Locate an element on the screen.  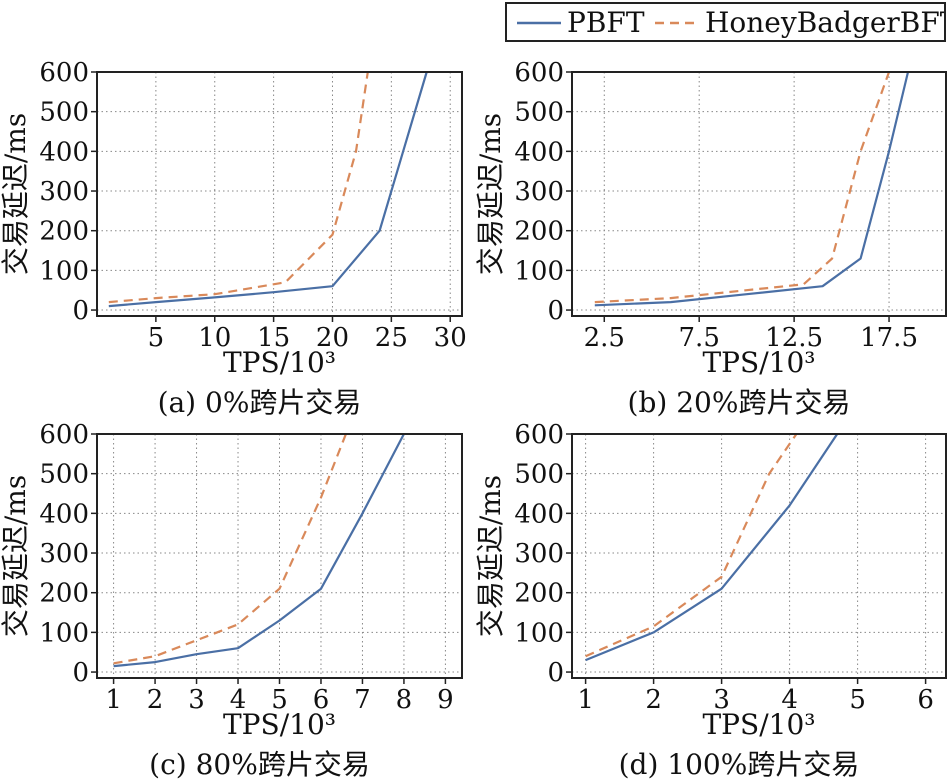
chart-4-xtick-label-5: 6 is located at coordinates (925, 700).